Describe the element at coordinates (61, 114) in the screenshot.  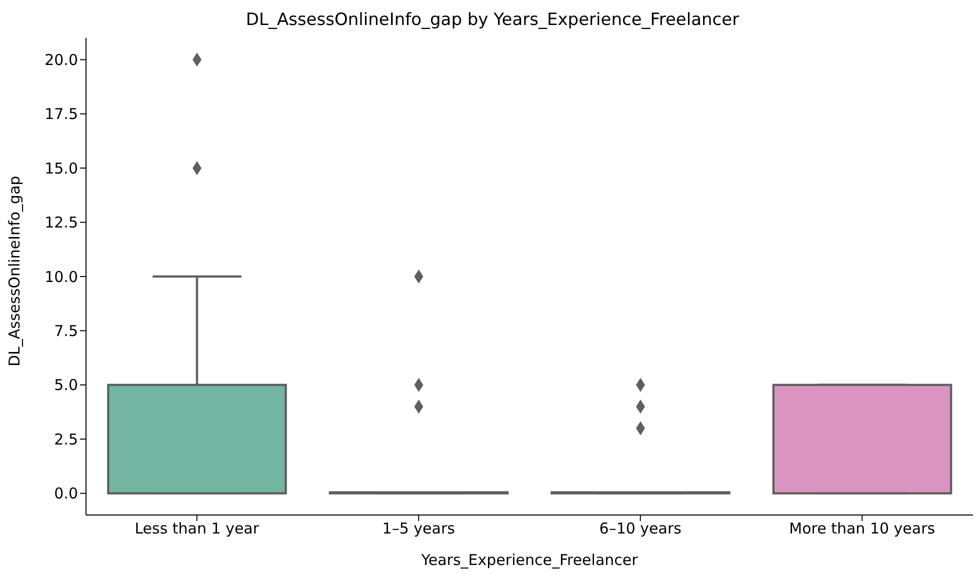
I see `y-tick-label: 17.5` at that location.